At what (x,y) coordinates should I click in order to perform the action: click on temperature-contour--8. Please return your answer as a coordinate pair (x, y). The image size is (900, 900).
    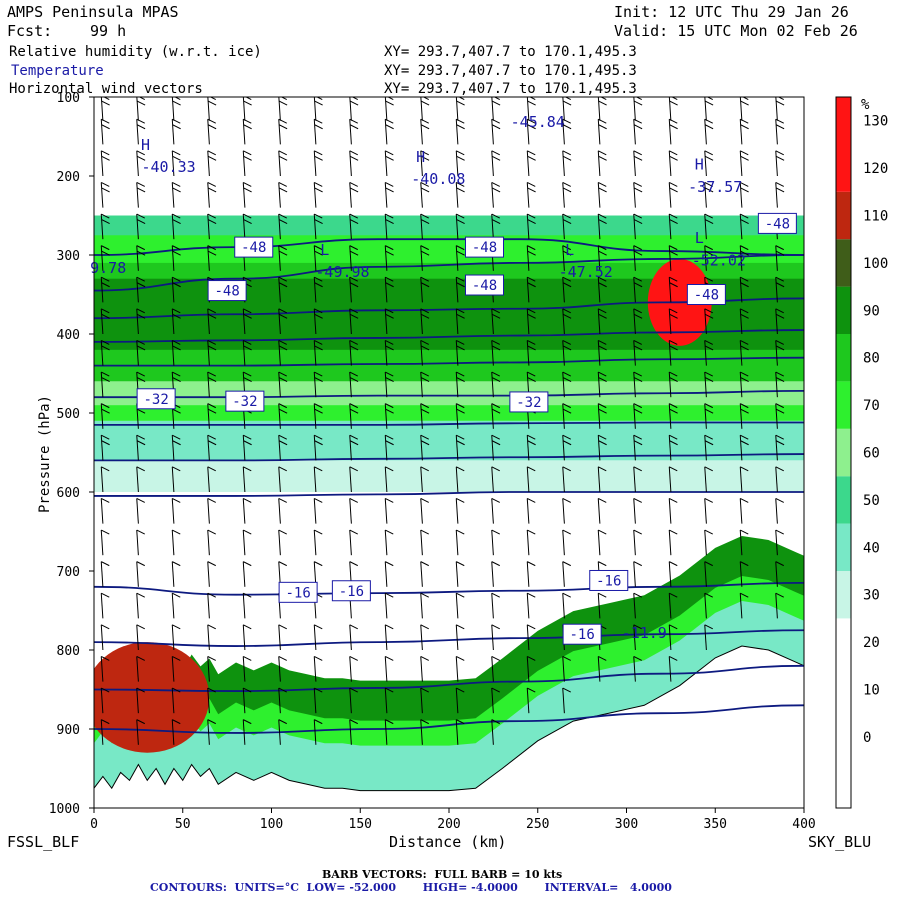
    Looking at the image, I should click on (449, 678).